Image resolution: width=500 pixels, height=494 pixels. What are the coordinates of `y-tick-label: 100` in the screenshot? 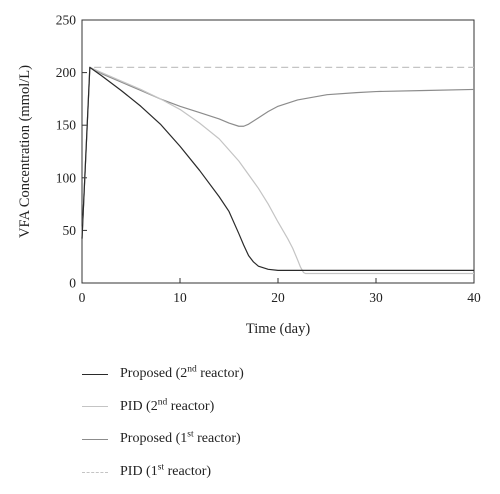 It's located at (66, 177).